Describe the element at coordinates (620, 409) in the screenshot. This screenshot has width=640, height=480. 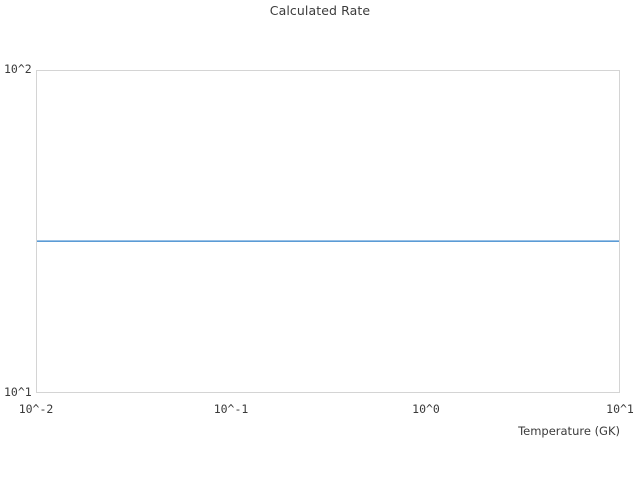
I see `x-tick-label-3: 10^1` at that location.